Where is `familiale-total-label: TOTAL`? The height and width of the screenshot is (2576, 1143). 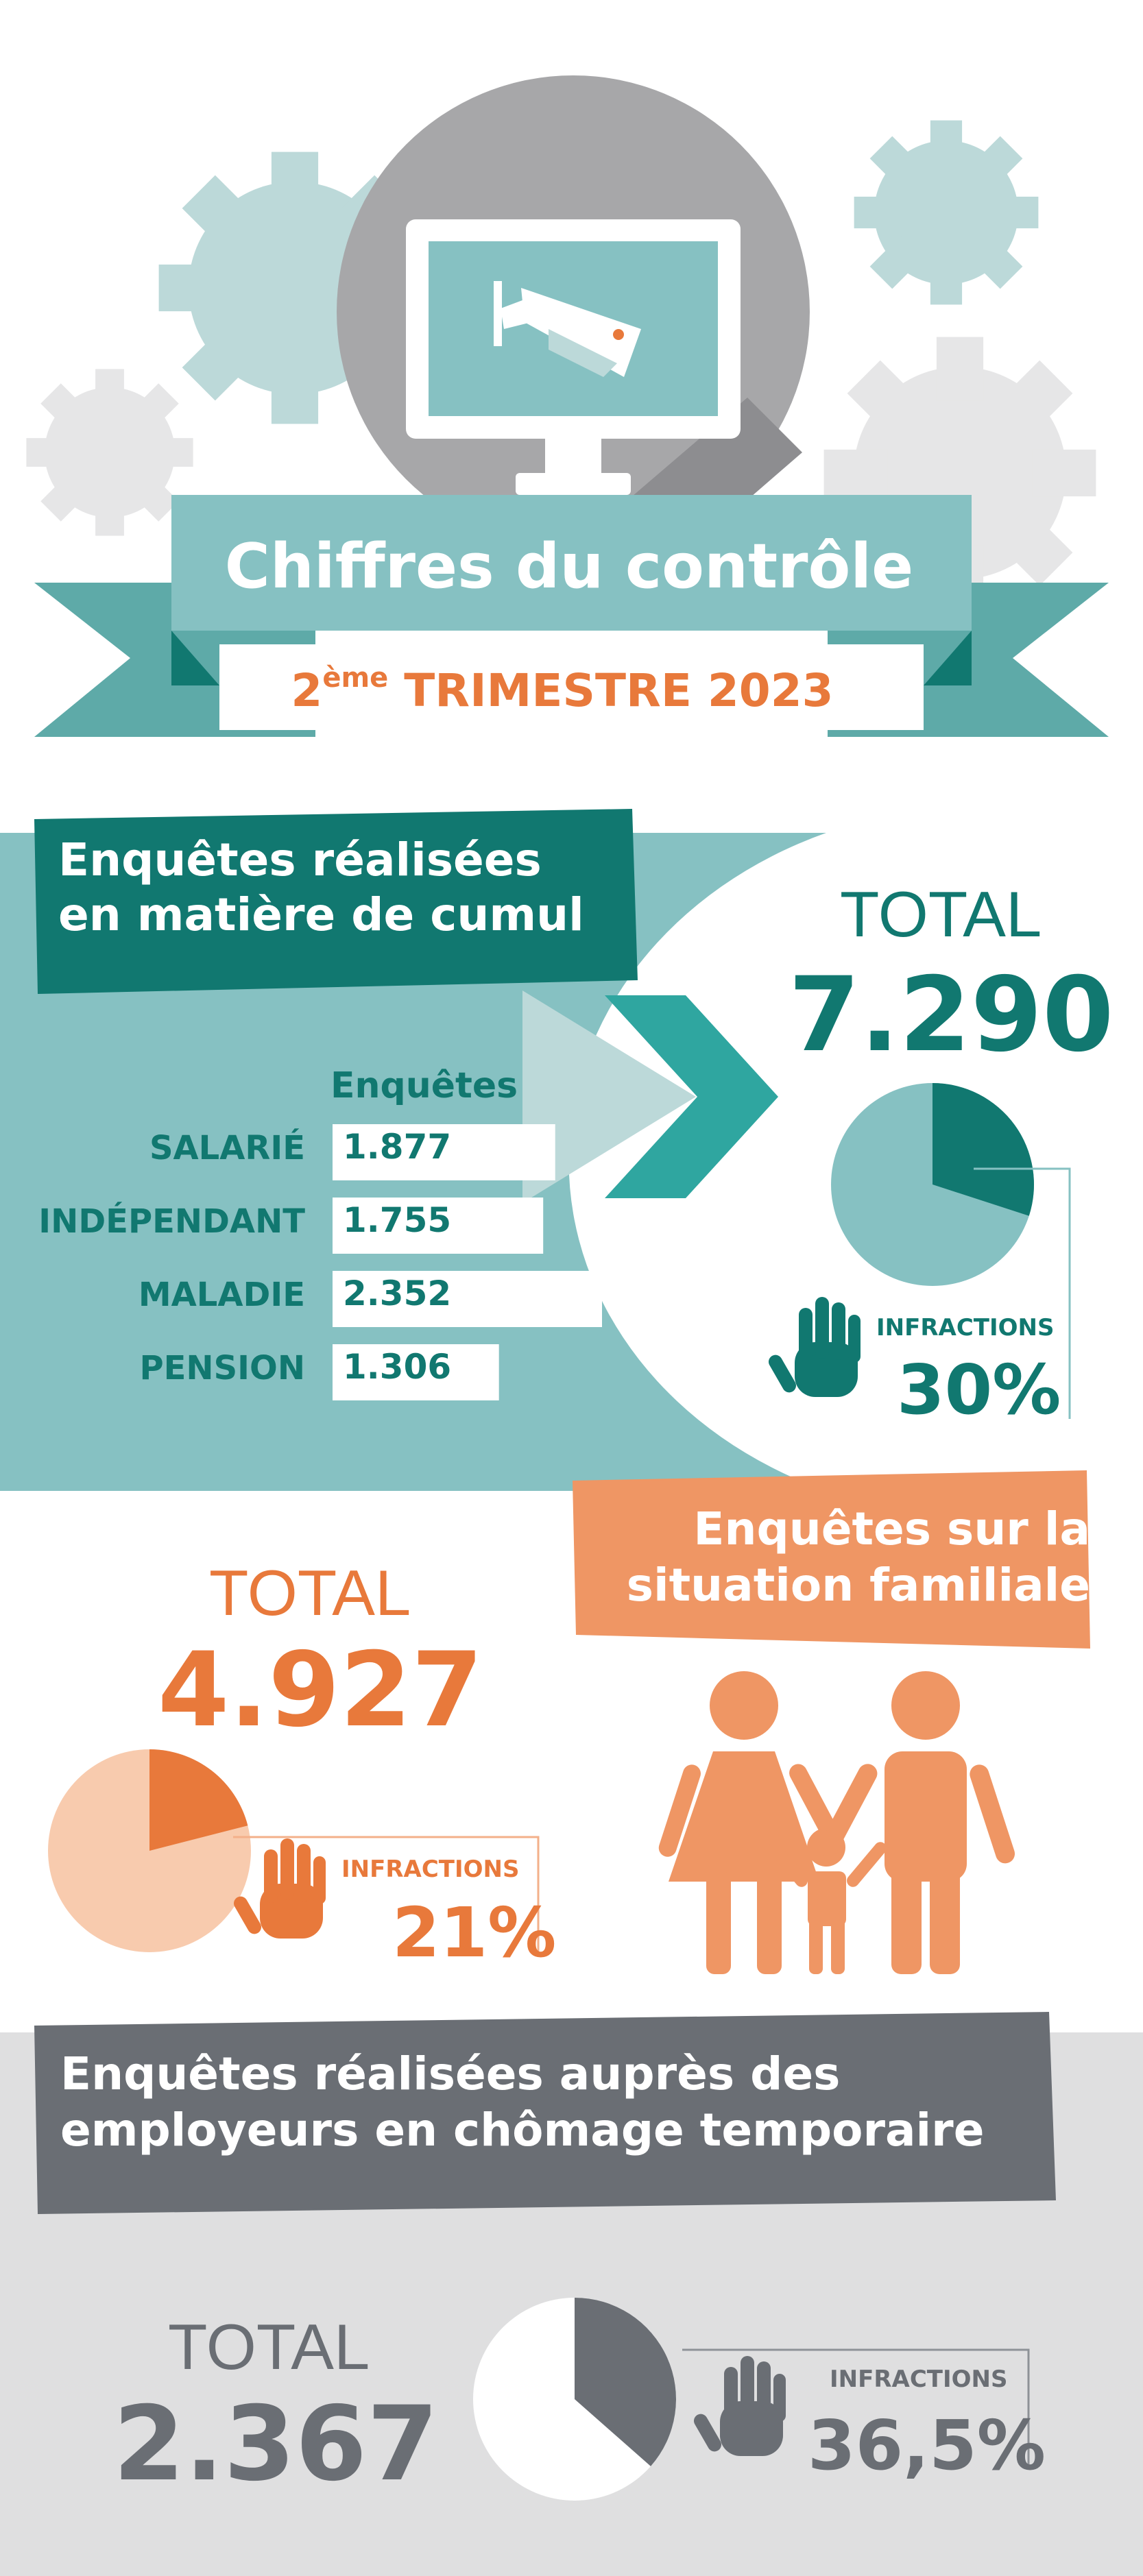
familiale-total-label: TOTAL is located at coordinates (310, 1593).